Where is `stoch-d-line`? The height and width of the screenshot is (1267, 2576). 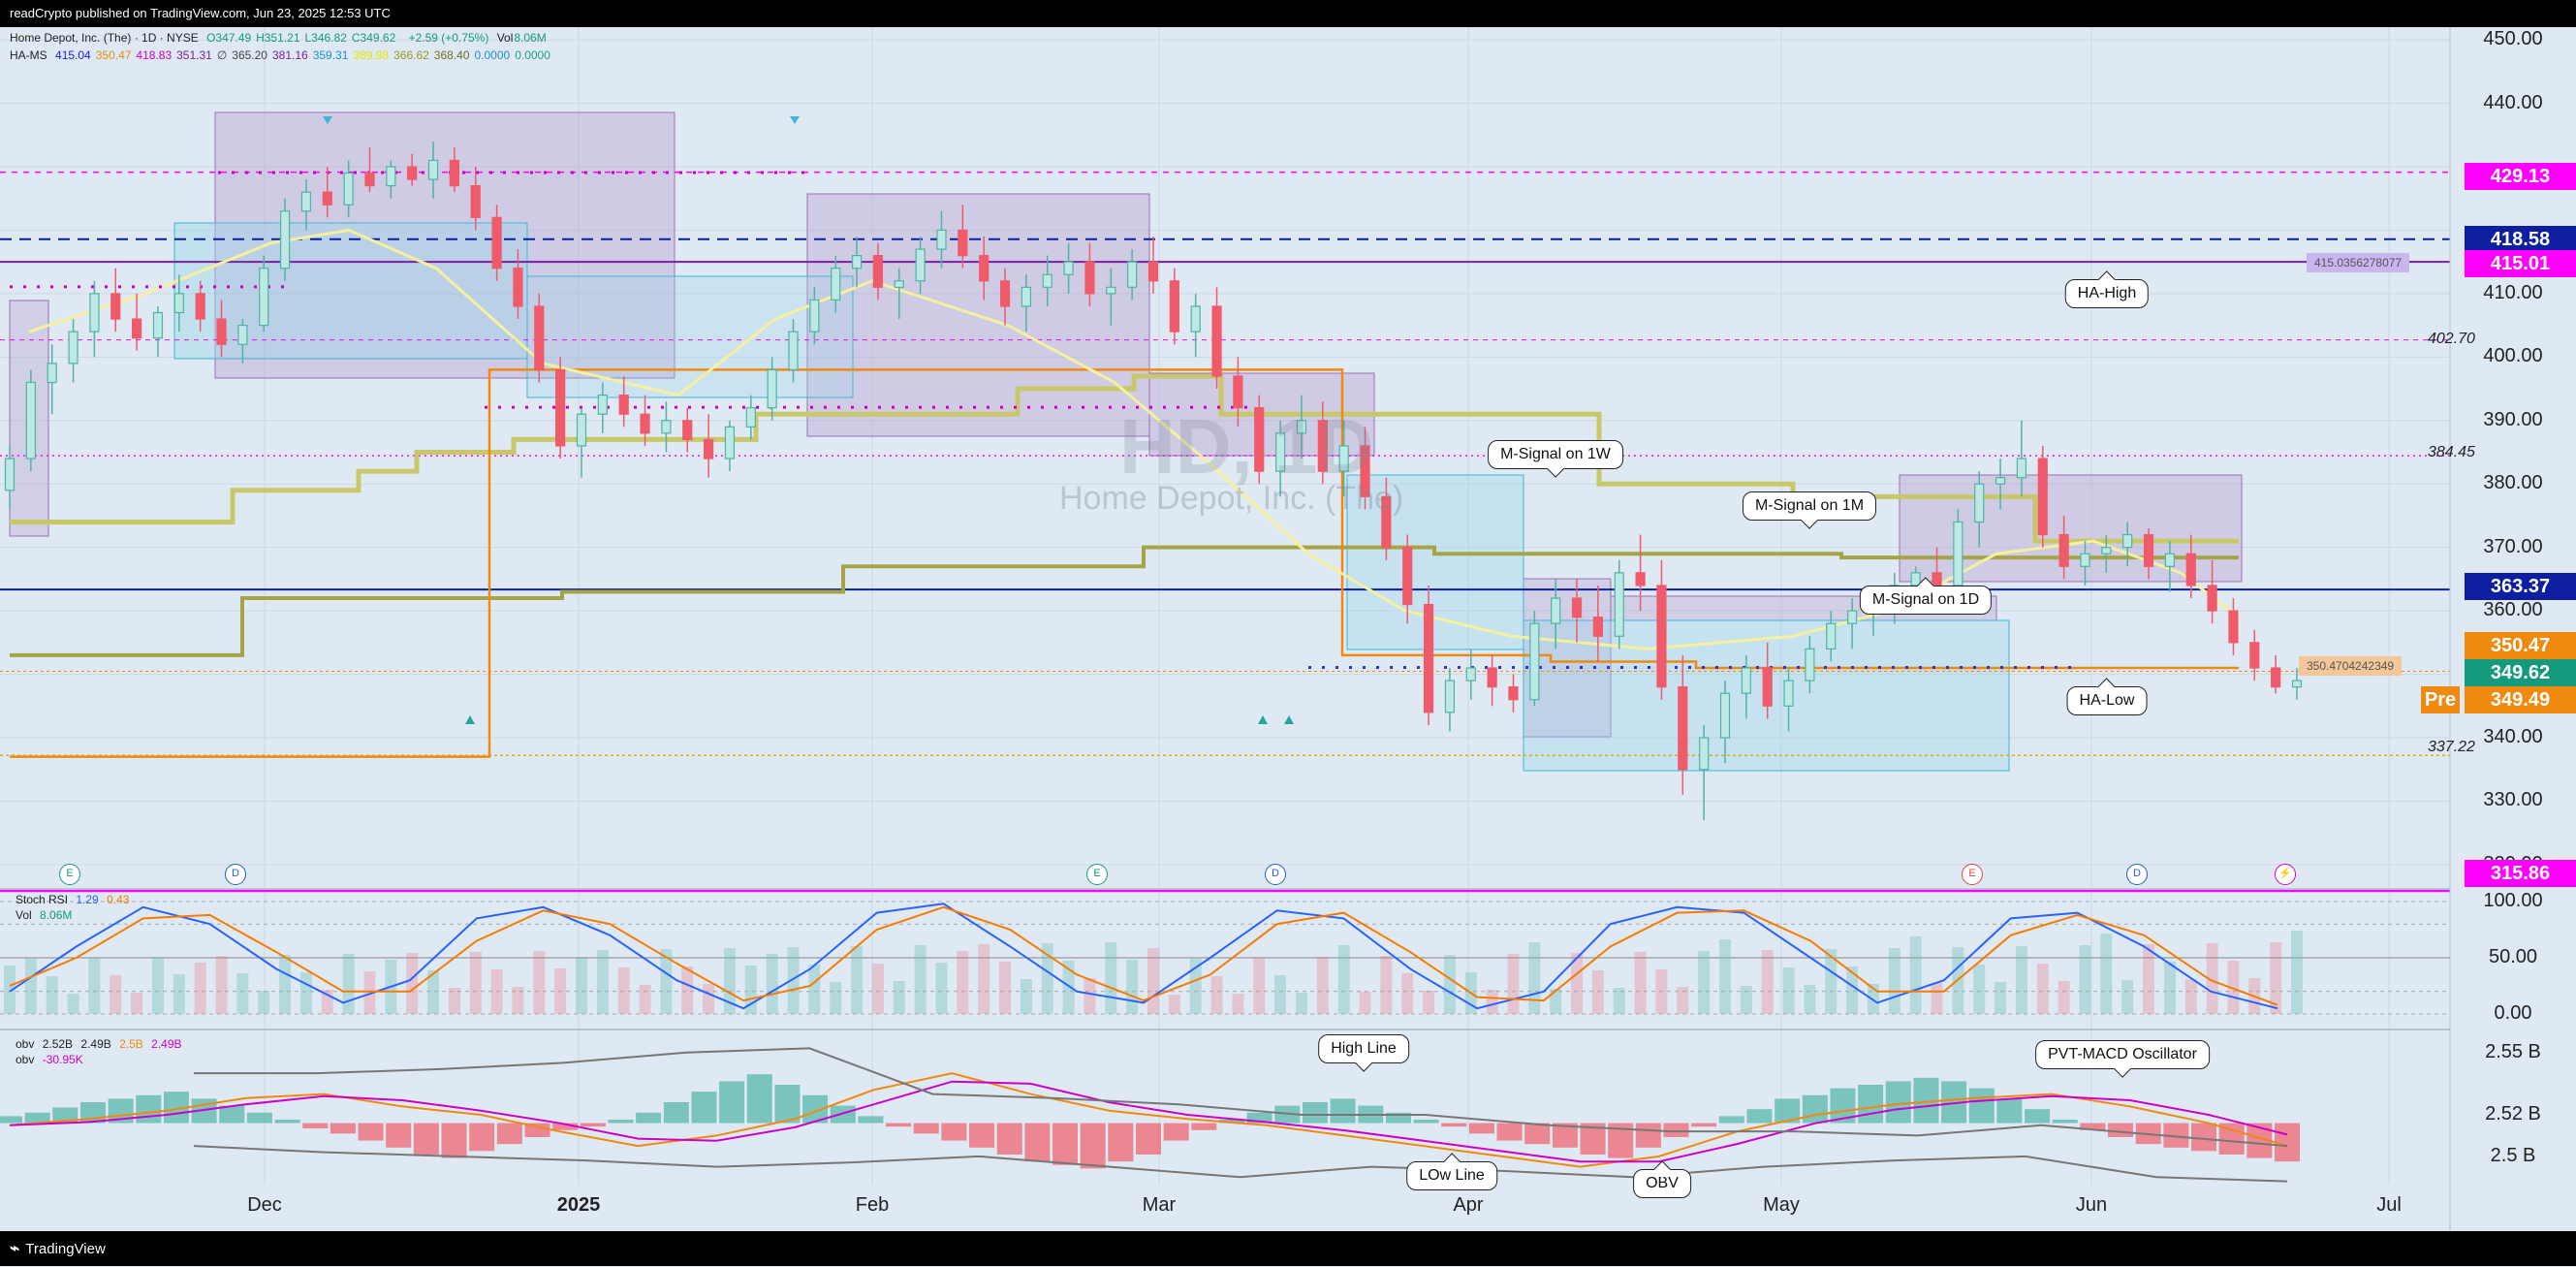
stoch-d-line is located at coordinates (1143, 955).